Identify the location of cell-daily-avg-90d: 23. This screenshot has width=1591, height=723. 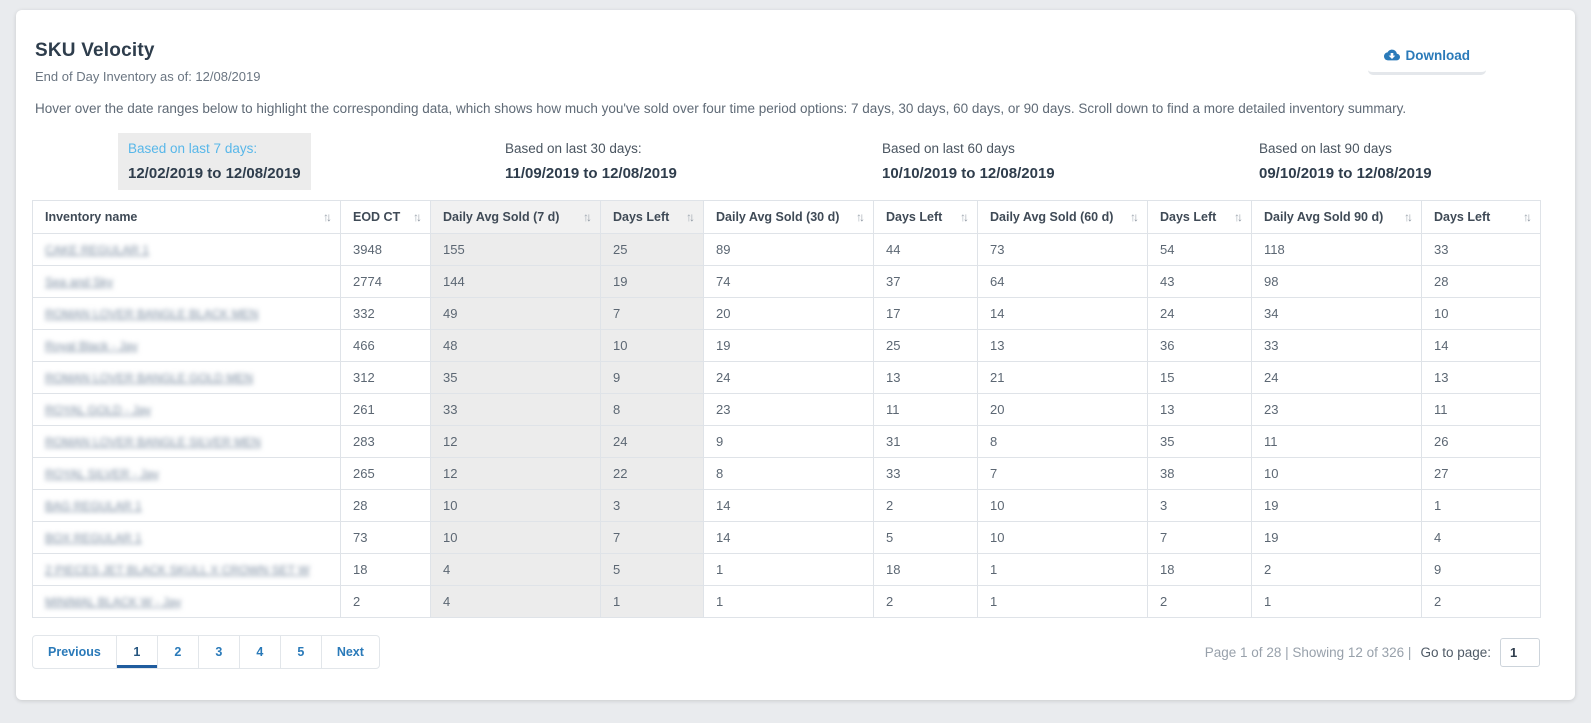
(1336, 409).